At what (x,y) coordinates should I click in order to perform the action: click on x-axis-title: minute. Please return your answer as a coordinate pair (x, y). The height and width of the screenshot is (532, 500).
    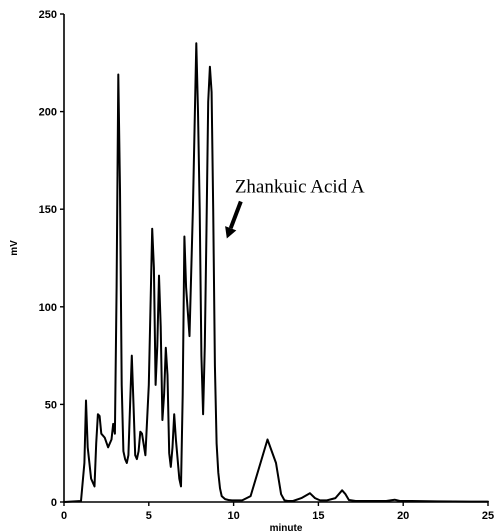
    Looking at the image, I should click on (286, 527).